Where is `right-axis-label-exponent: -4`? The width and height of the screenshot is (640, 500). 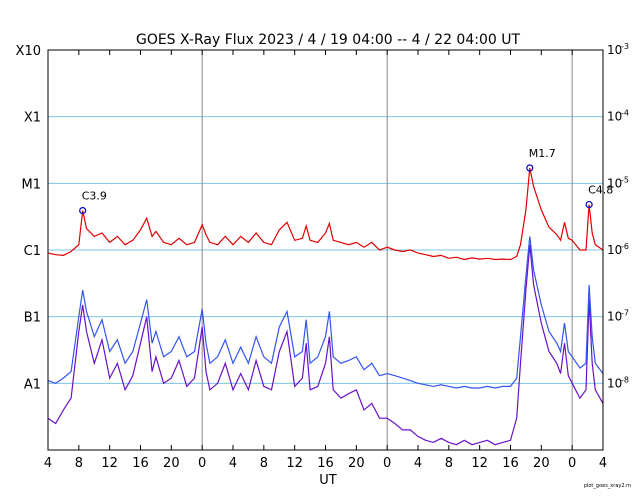
right-axis-label-exponent: -4 is located at coordinates (625, 113).